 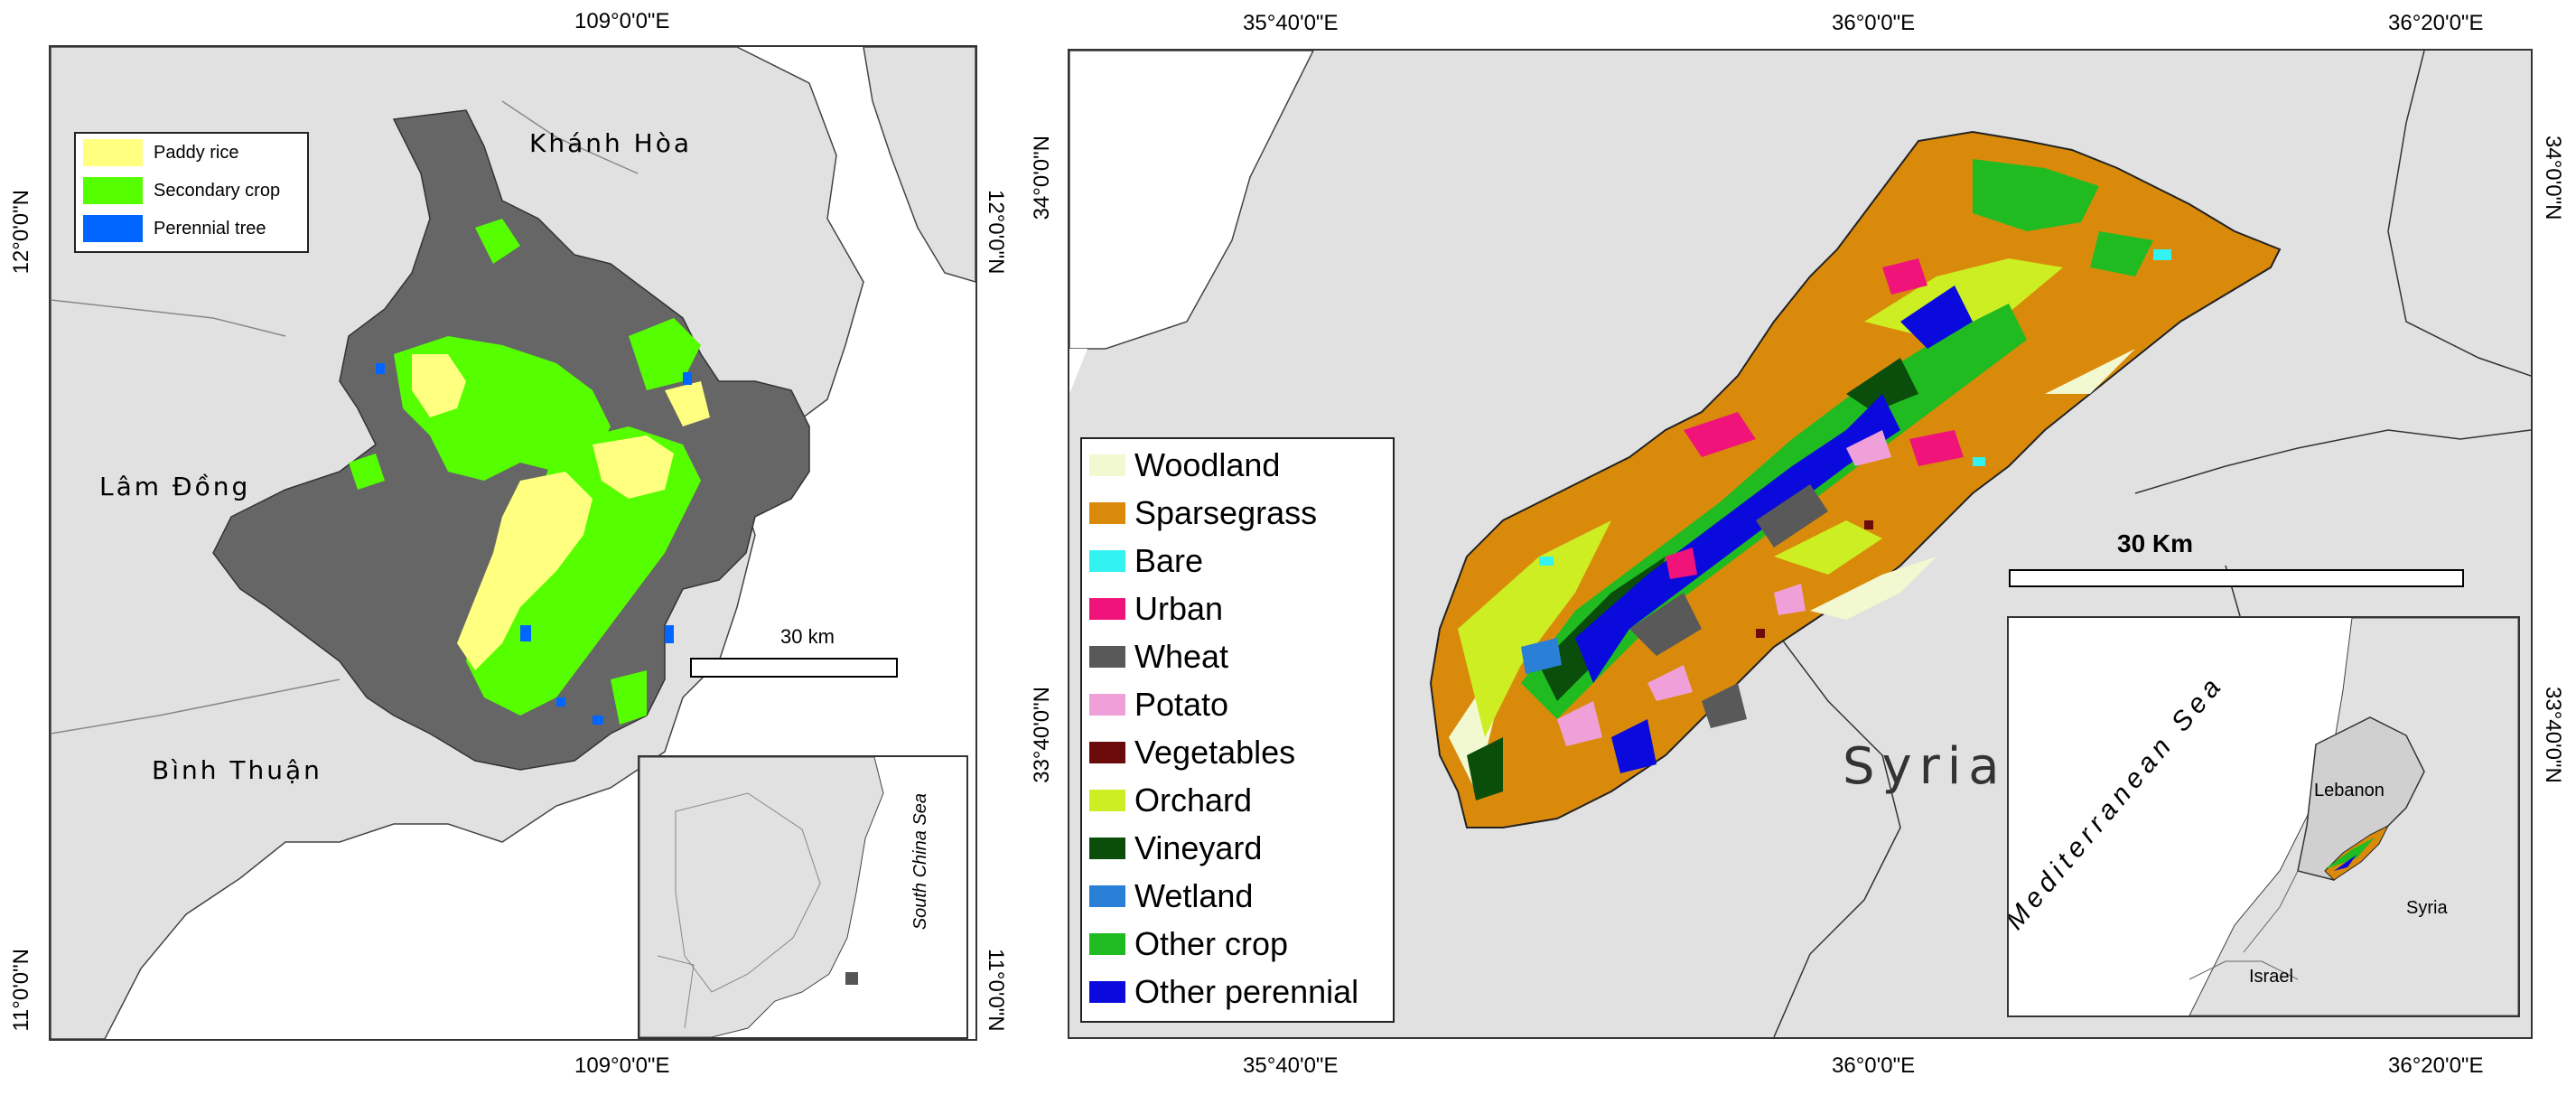 I want to click on wetland-patches, so click(x=1541, y=656).